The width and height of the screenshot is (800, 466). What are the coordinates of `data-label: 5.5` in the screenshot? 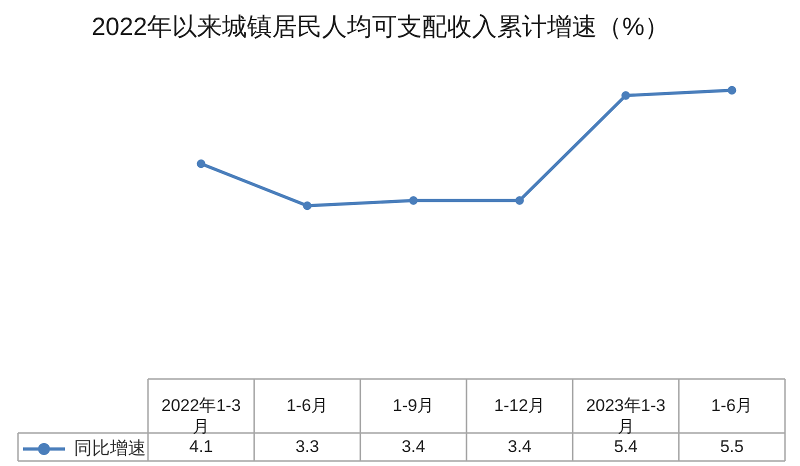 It's located at (732, 446).